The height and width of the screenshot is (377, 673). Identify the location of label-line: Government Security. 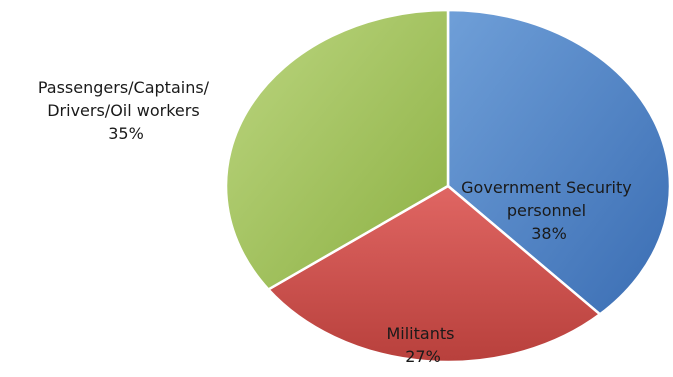
(546, 187).